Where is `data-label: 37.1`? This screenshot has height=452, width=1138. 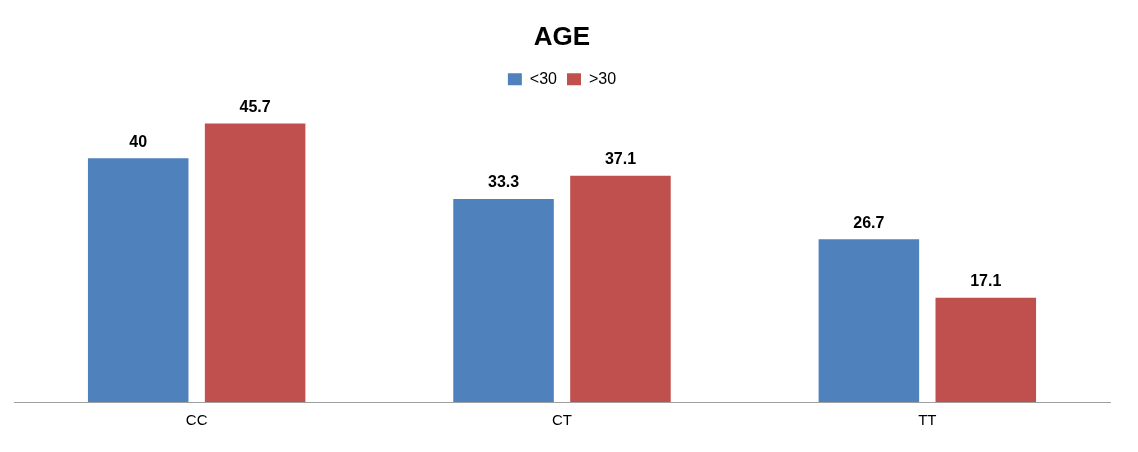 data-label: 37.1 is located at coordinates (620, 159).